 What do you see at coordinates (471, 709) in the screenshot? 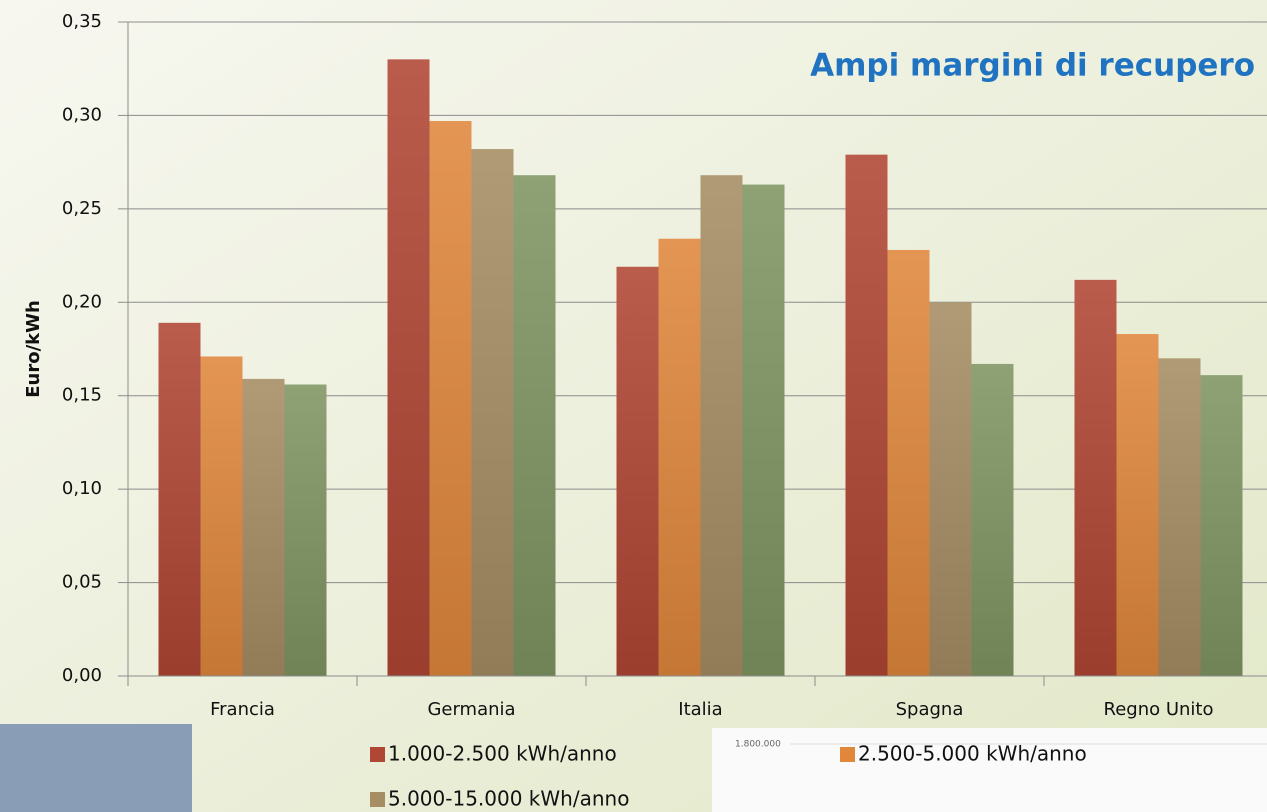
I see `x-tick-label: Germania` at bounding box center [471, 709].